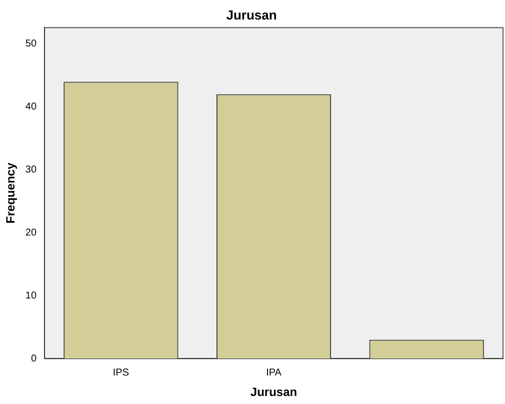 This screenshot has width=505, height=404. What do you see at coordinates (121, 372) in the screenshot?
I see `x-tick-label: IPS` at bounding box center [121, 372].